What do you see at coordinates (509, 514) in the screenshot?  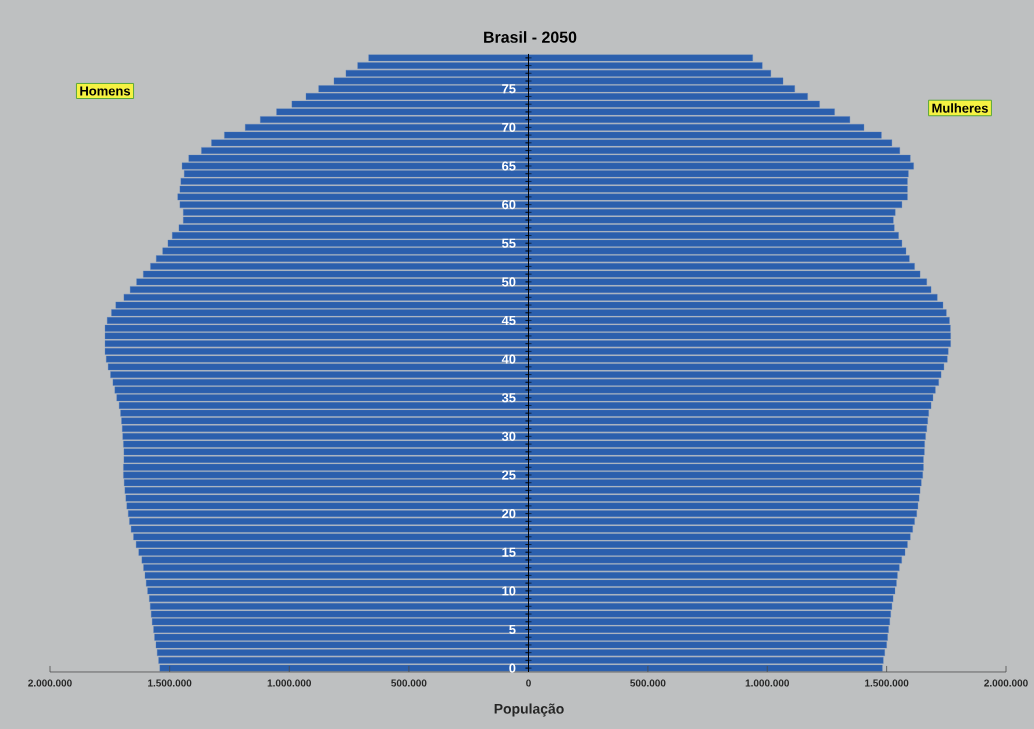 I see `y-tick-label: 20` at bounding box center [509, 514].